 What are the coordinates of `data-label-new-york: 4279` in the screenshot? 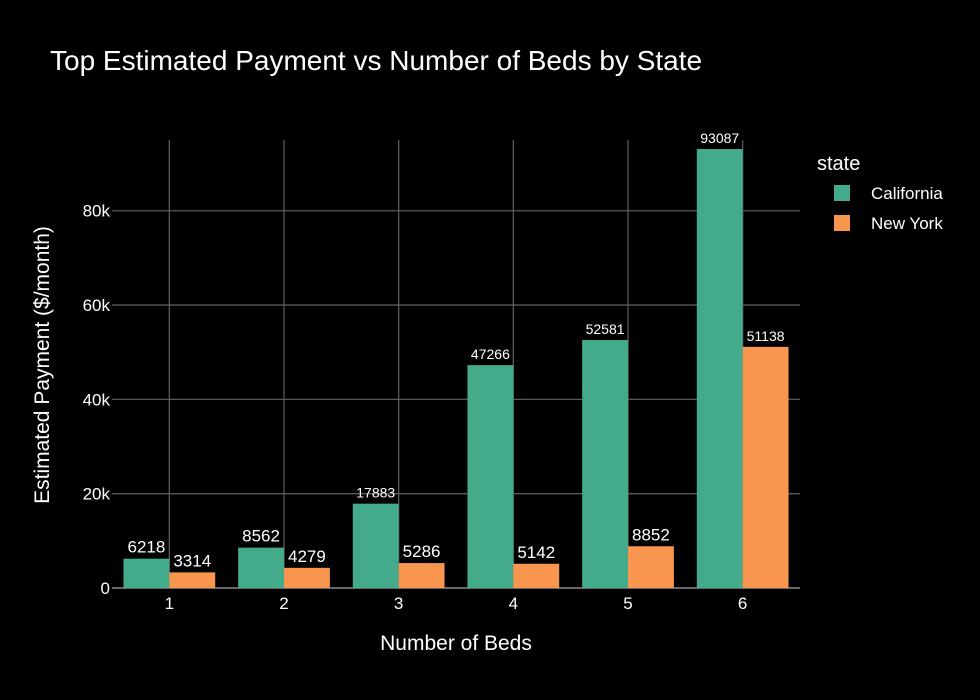 It's located at (307, 556).